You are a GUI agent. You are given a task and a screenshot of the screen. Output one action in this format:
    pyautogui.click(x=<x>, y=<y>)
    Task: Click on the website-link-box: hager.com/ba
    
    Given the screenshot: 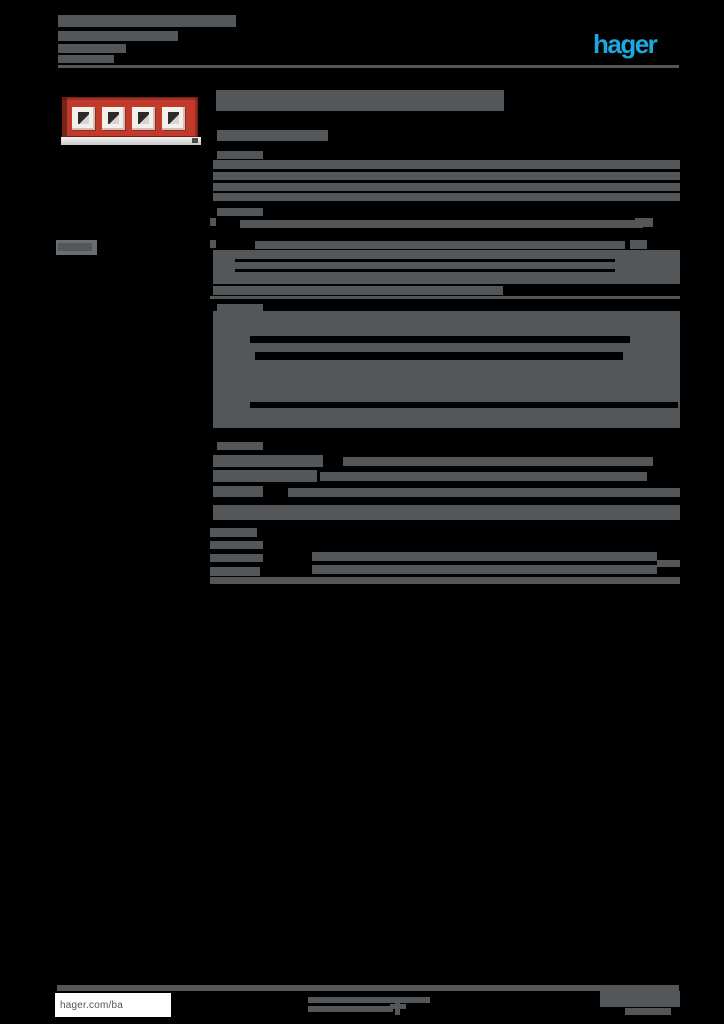 What is the action you would take?
    pyautogui.click(x=113, y=1005)
    